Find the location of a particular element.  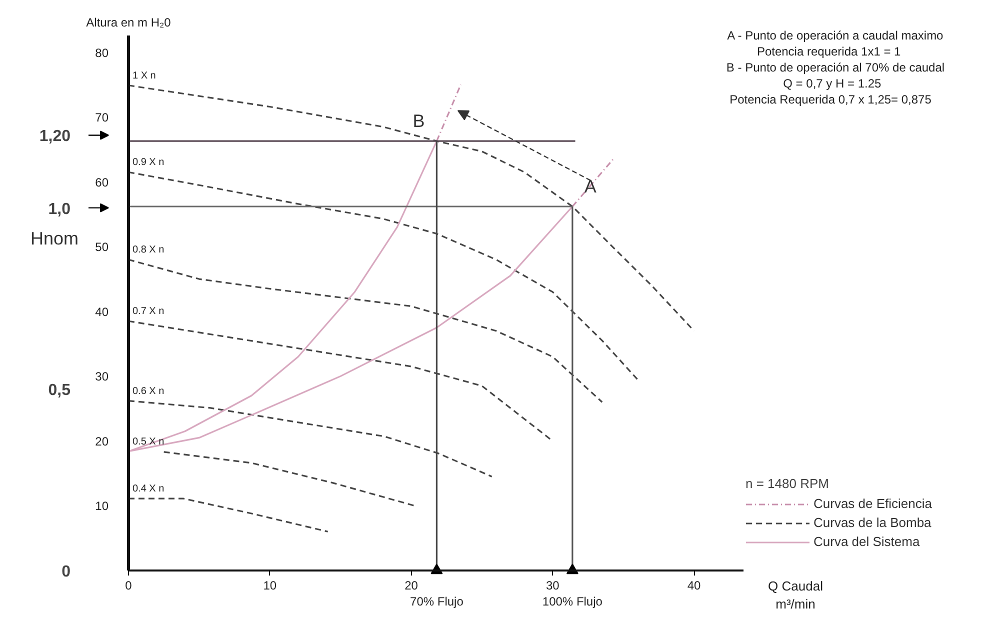

y-axis-title: Altura en m H₂0 is located at coordinates (129, 23).